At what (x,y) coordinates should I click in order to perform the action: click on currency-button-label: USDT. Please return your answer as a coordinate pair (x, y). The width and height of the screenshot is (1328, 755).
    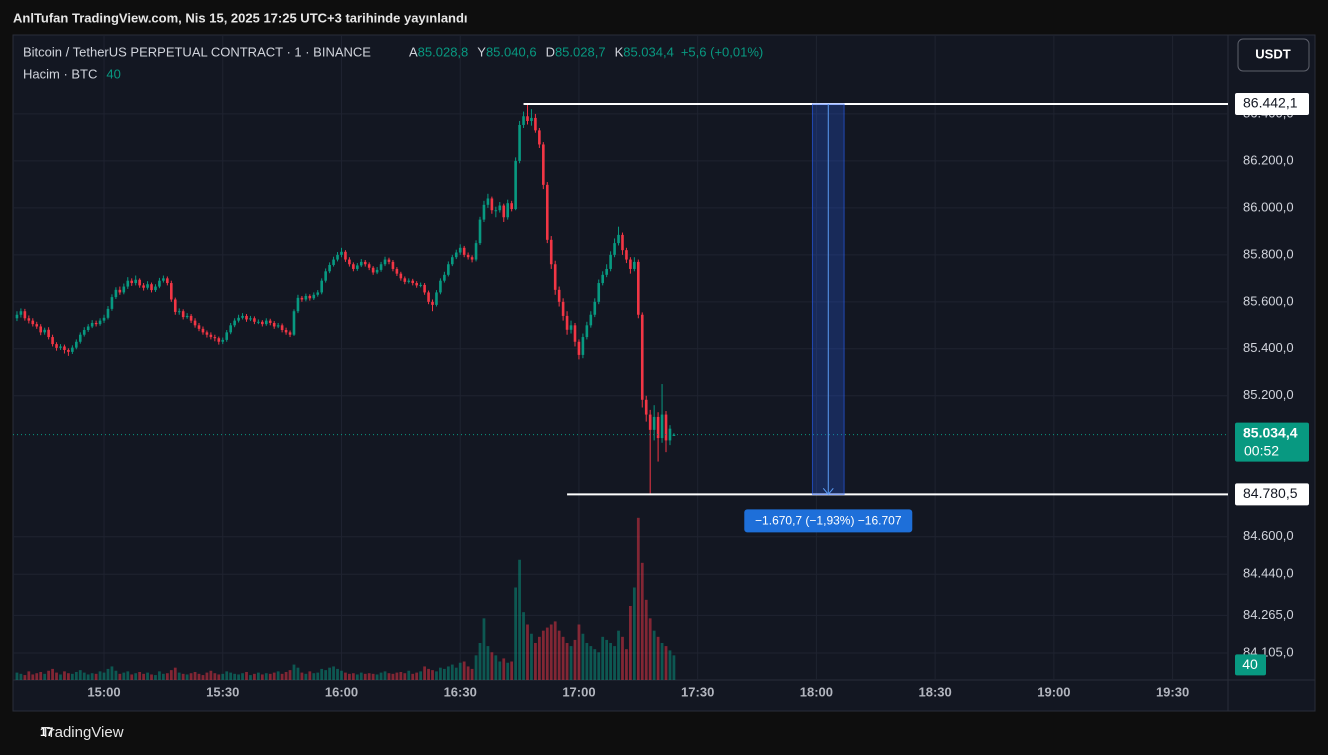
    Looking at the image, I should click on (1272, 53).